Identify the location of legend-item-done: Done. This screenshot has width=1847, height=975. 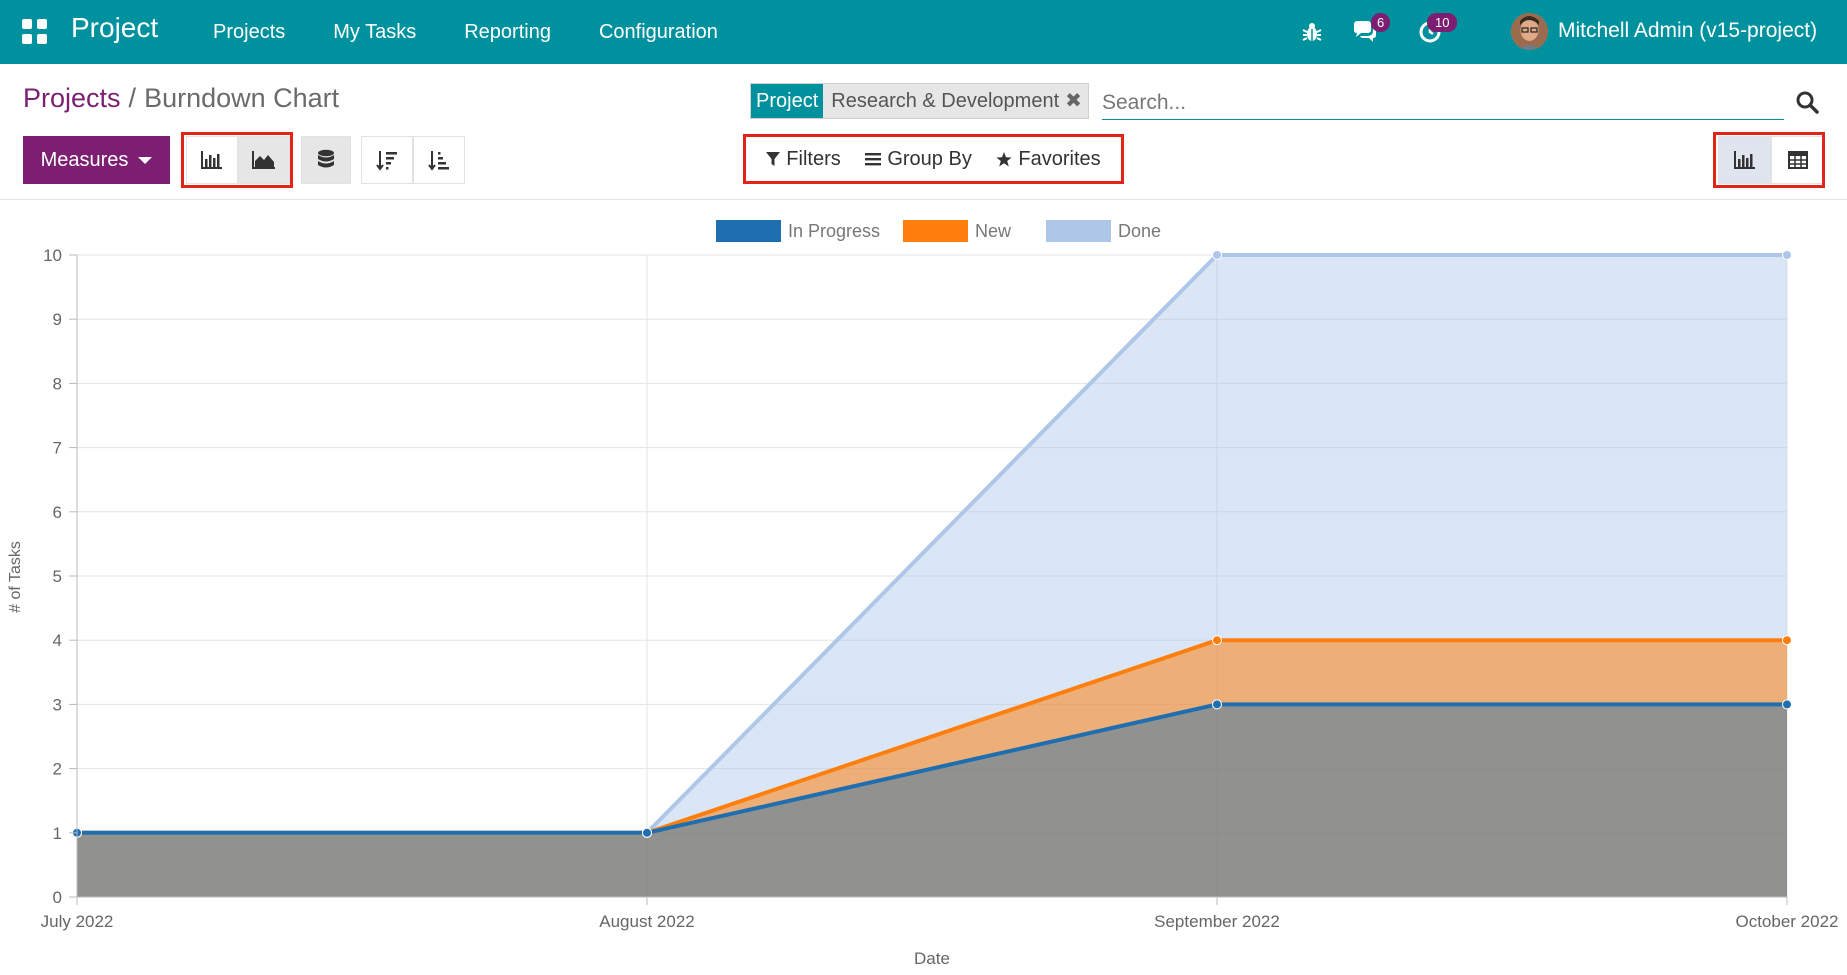
(1103, 231).